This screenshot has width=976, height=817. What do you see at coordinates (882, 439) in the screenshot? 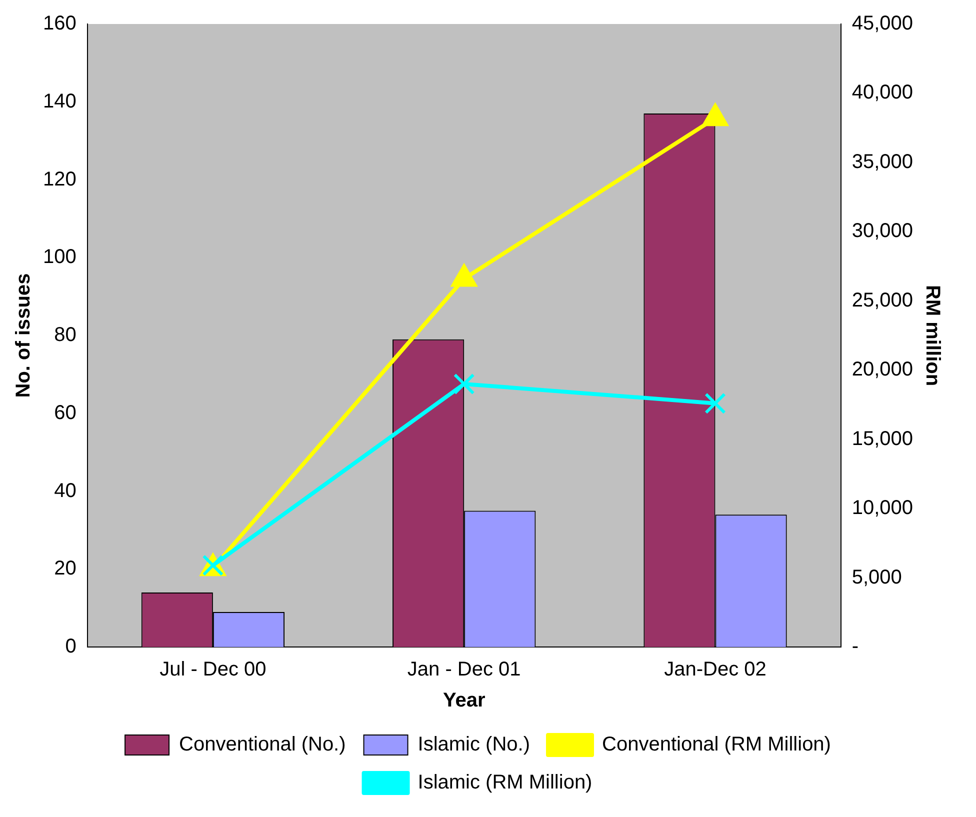
I see `y2-tick-label: 15,000` at bounding box center [882, 439].